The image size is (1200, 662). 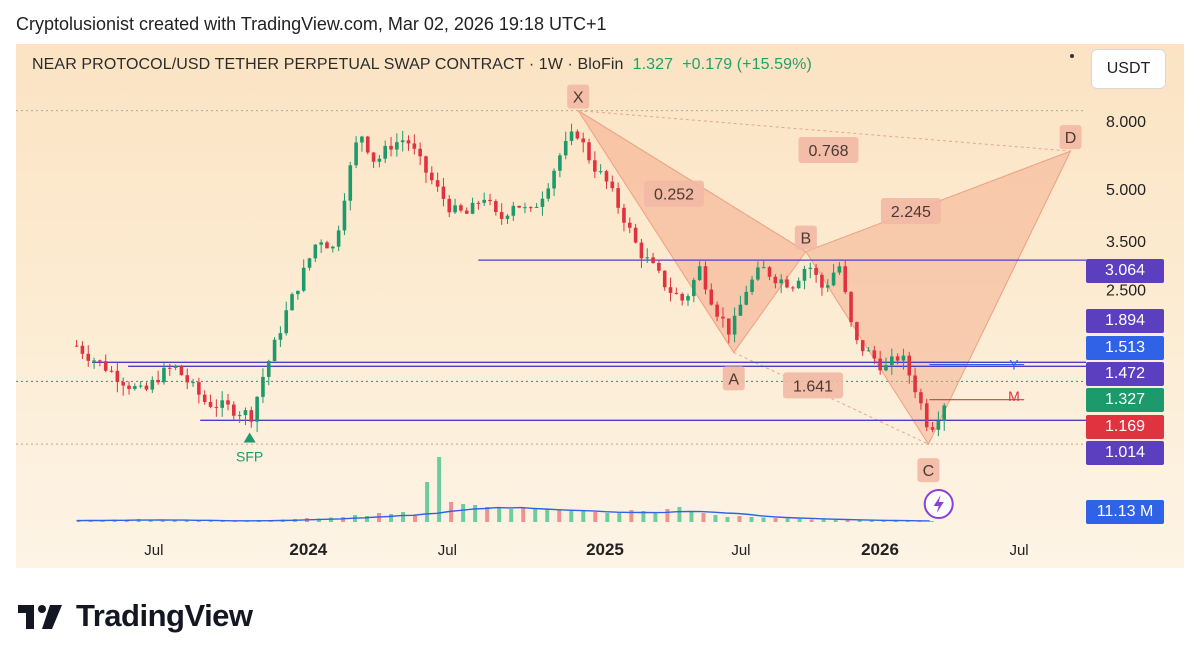 What do you see at coordinates (824, 131) in the screenshot?
I see `harmonic-xd-line` at bounding box center [824, 131].